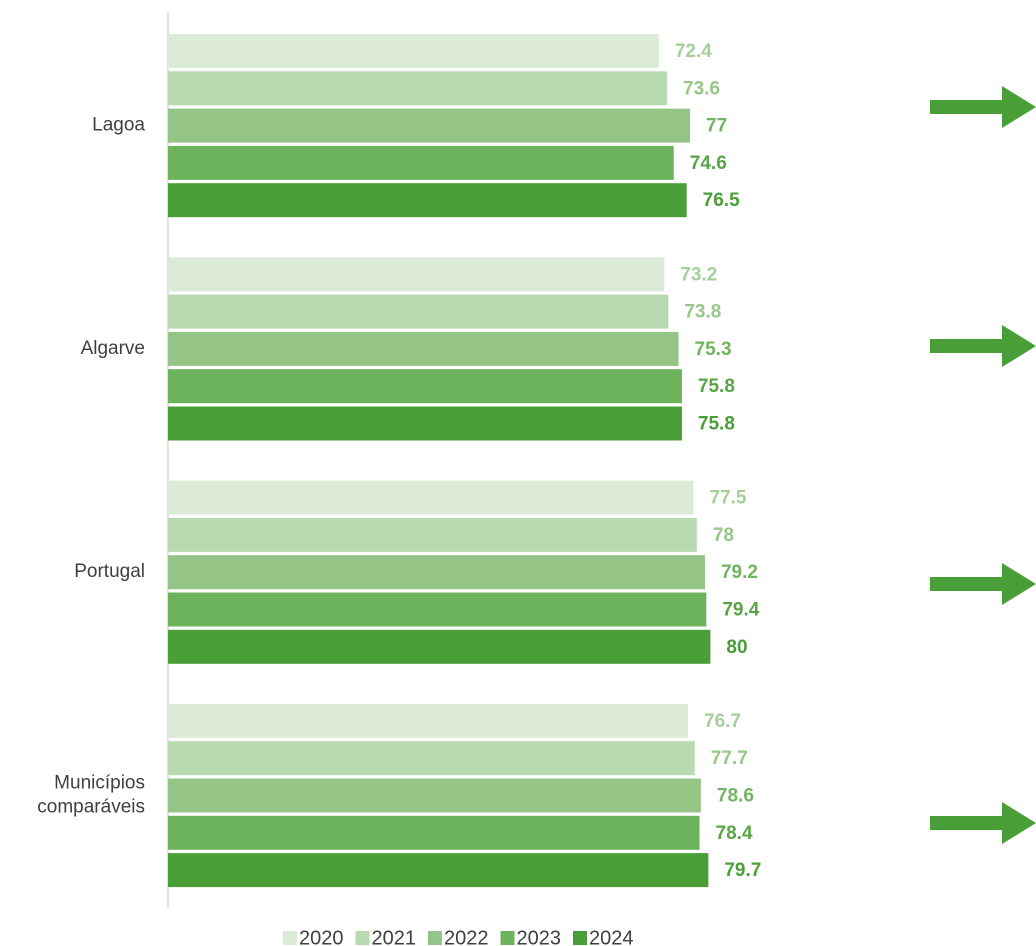 The image size is (1036, 946). I want to click on legend-label: 2022, so click(466, 936).